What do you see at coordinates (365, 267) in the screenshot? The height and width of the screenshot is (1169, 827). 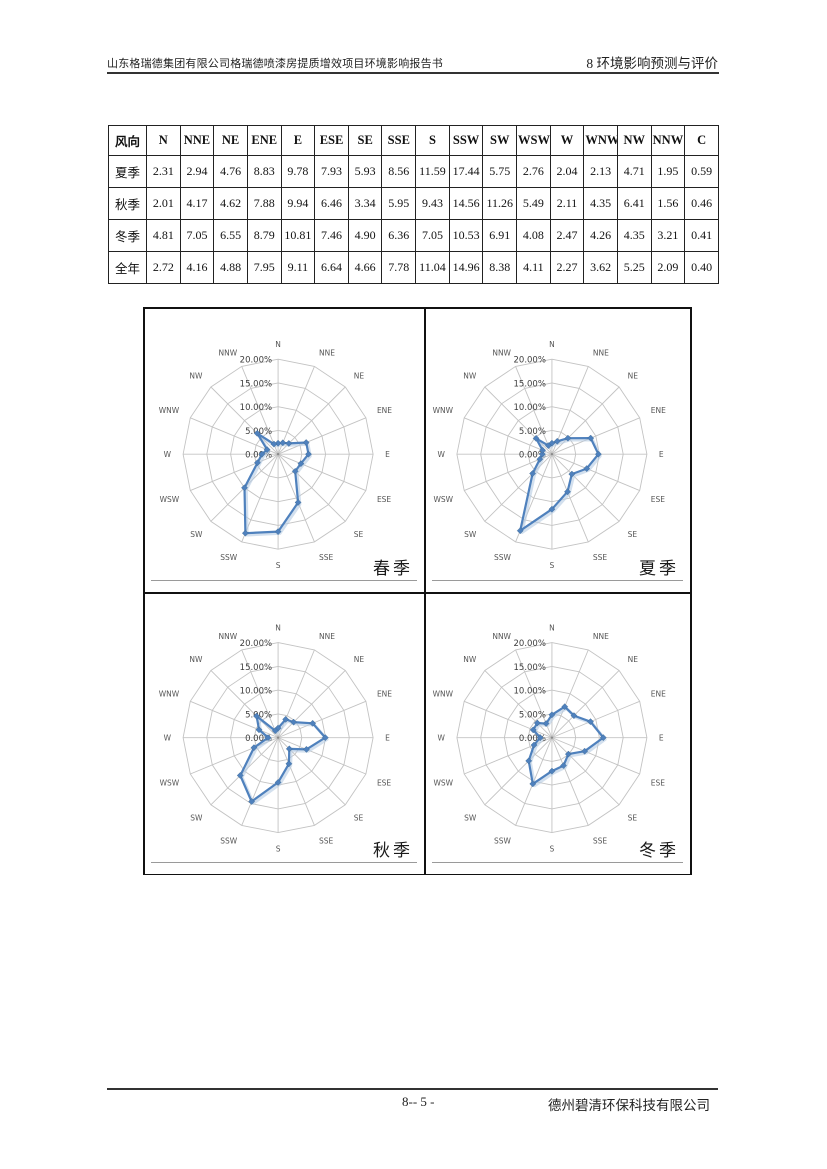 I see `table-cell: 4.66` at bounding box center [365, 267].